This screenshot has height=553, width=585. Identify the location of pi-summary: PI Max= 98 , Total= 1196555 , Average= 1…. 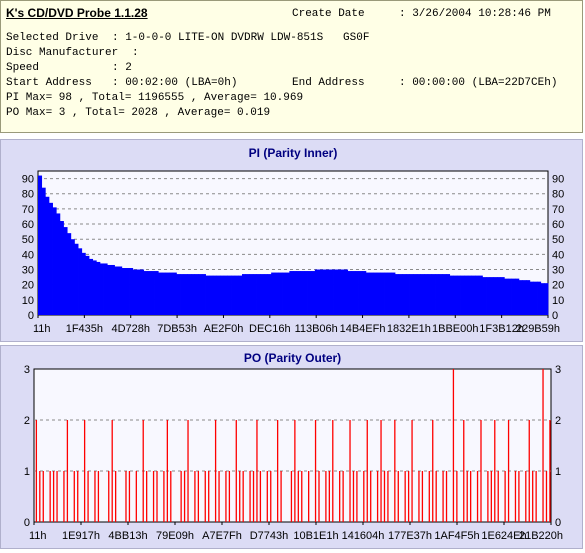
(155, 98).